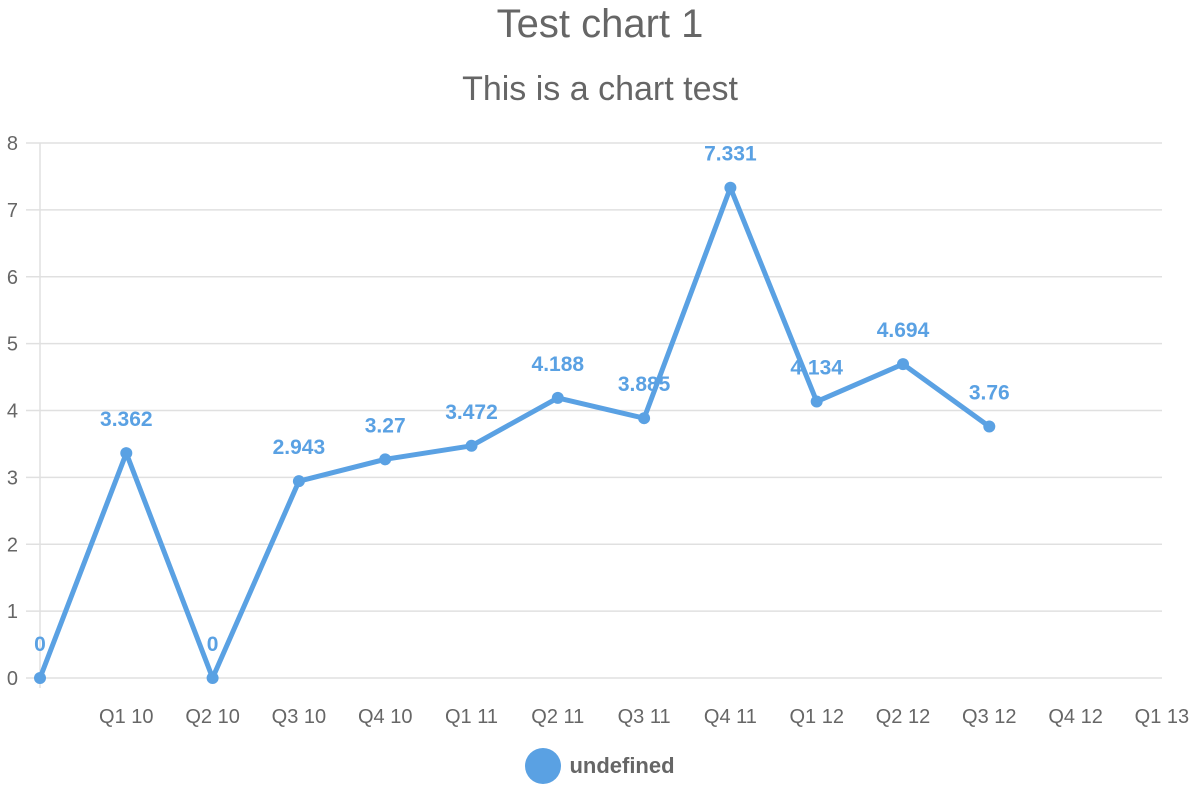 The width and height of the screenshot is (1200, 800). Describe the element at coordinates (1162, 717) in the screenshot. I see `x-tick-label: Q1 13` at that location.